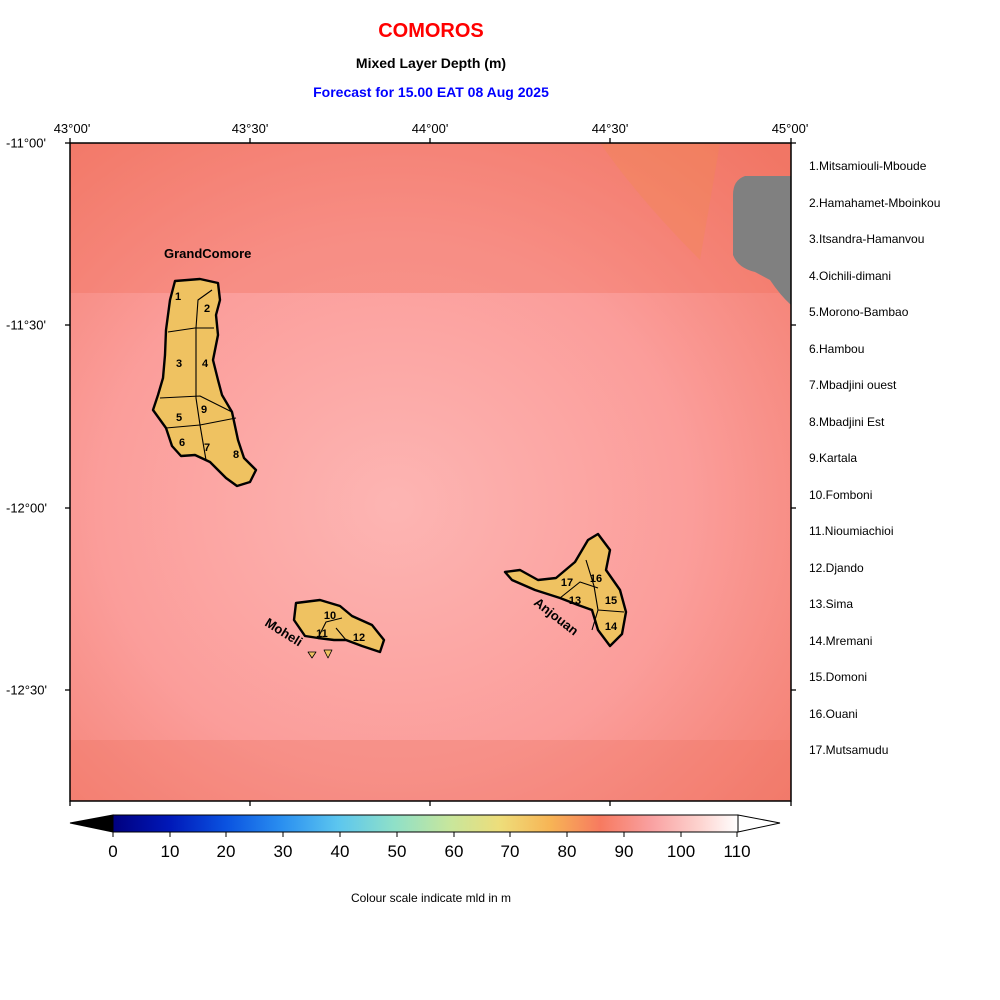 This screenshot has width=1000, height=1000. I want to click on forecast-title: Forecast for 15.00 EAT 08 Aug 2025, so click(431, 92).